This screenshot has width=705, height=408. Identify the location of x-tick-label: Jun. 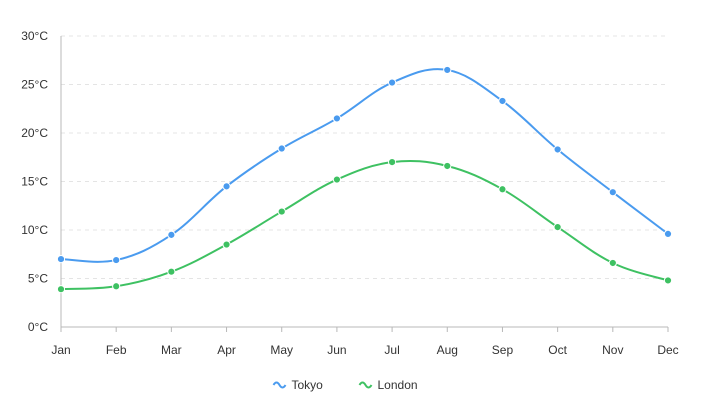
(336, 350).